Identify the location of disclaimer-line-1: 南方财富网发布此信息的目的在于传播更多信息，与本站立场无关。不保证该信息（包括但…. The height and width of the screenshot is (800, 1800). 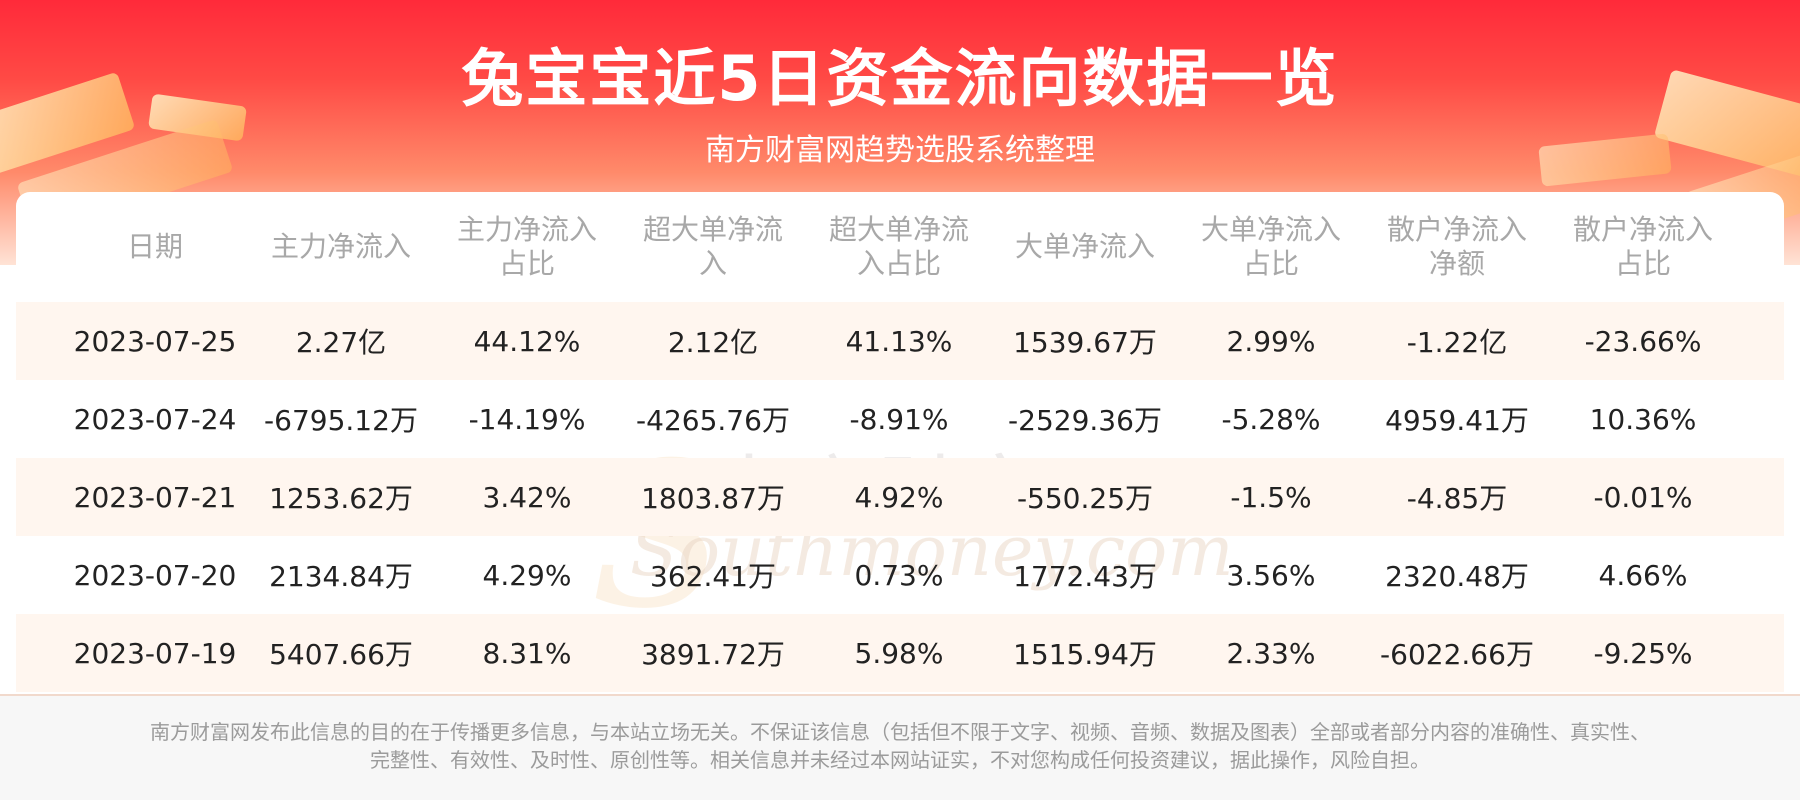
(900, 732).